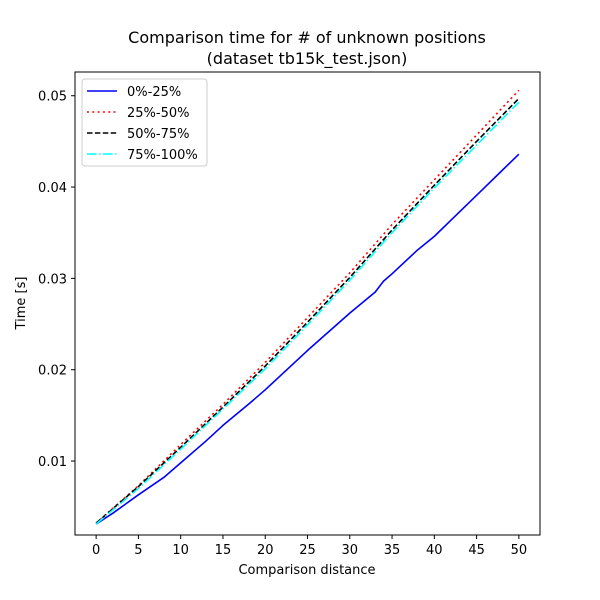 The width and height of the screenshot is (600, 600). Describe the element at coordinates (138, 550) in the screenshot. I see `x-tick-label: 5` at that location.